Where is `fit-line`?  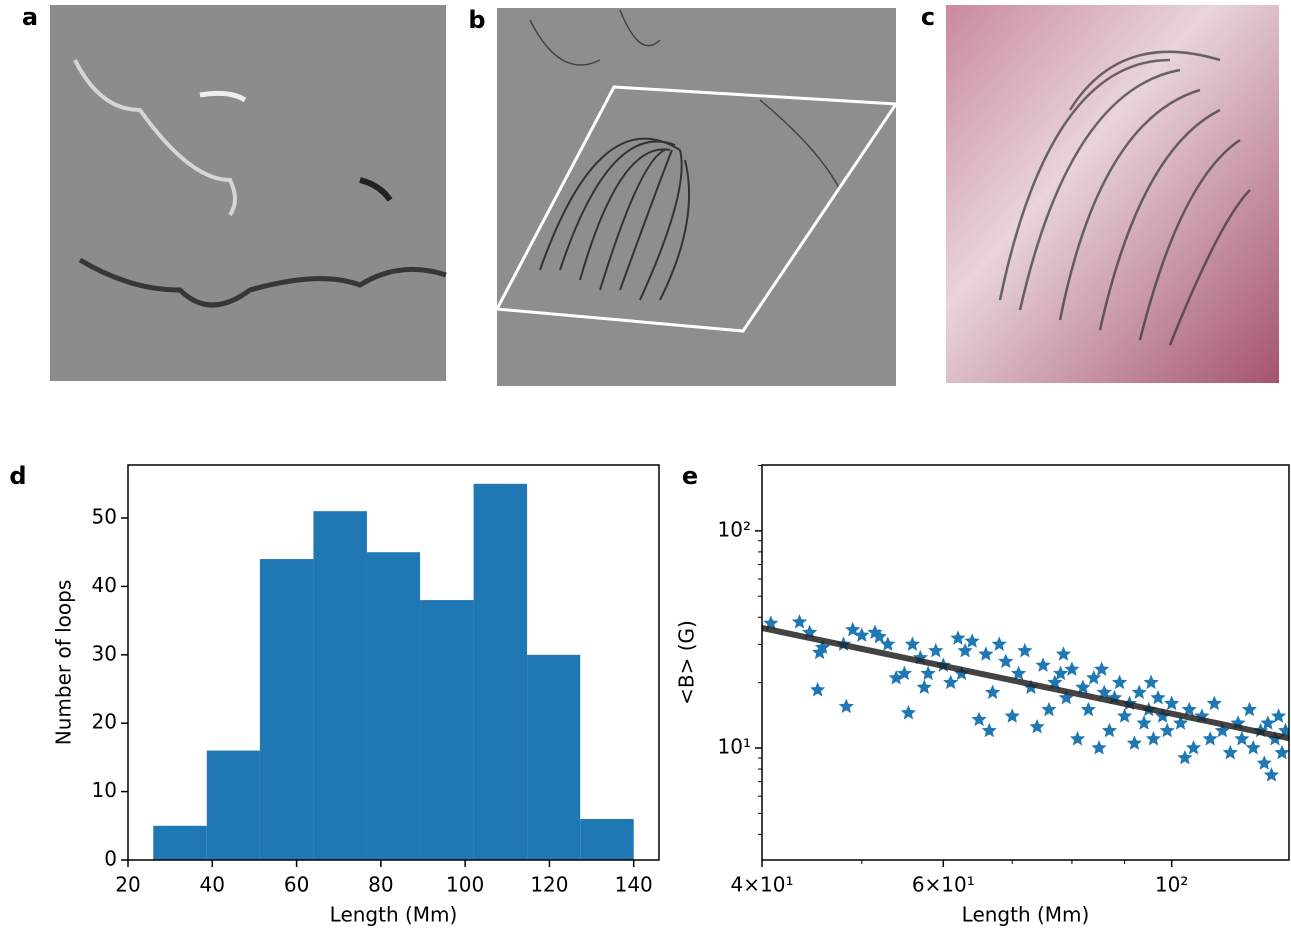
fit-line is located at coordinates (1025, 683).